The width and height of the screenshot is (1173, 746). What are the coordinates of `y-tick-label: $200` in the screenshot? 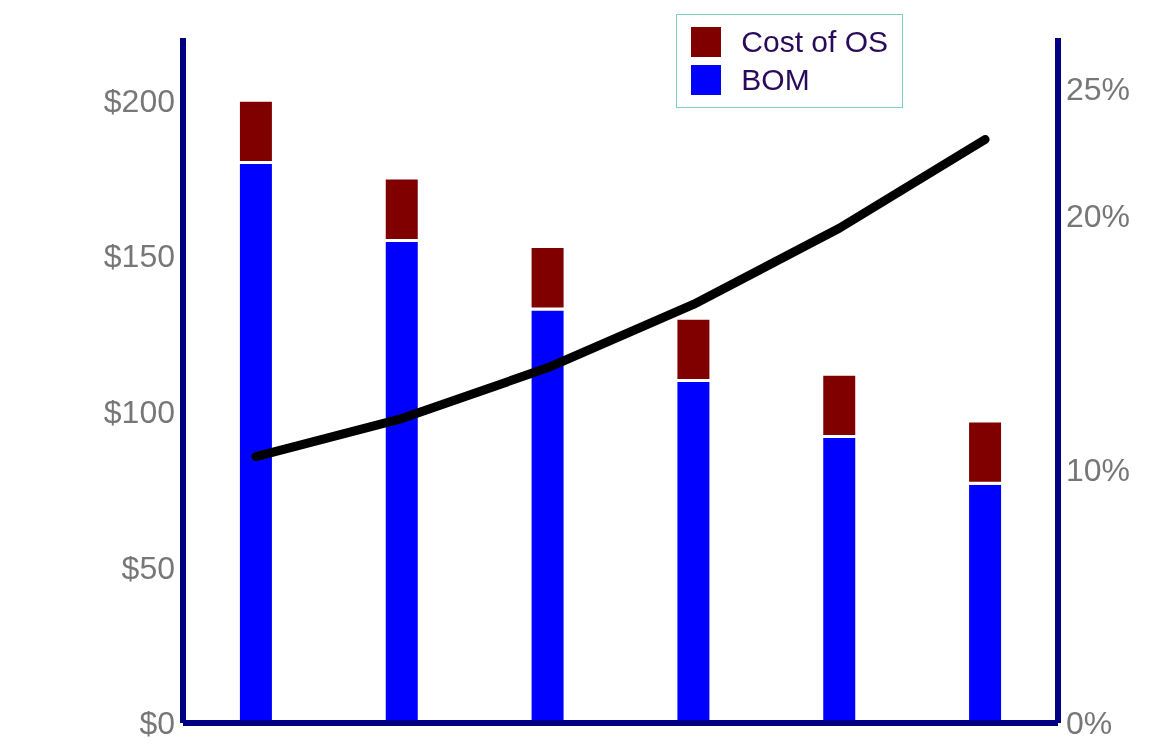 It's located at (139, 100).